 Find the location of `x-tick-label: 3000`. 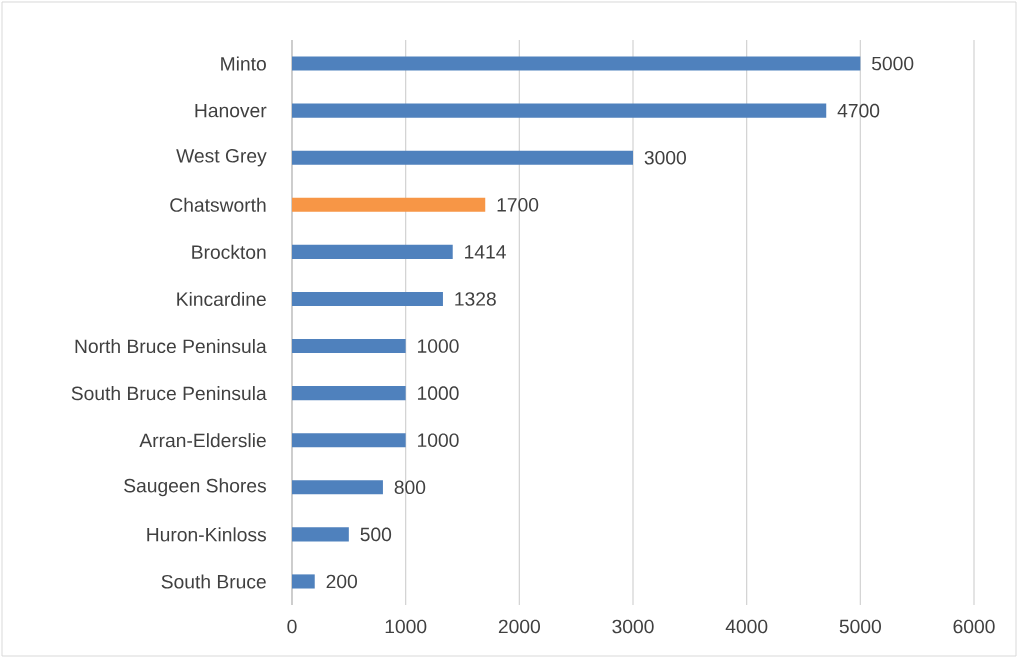

x-tick-label: 3000 is located at coordinates (633, 626).